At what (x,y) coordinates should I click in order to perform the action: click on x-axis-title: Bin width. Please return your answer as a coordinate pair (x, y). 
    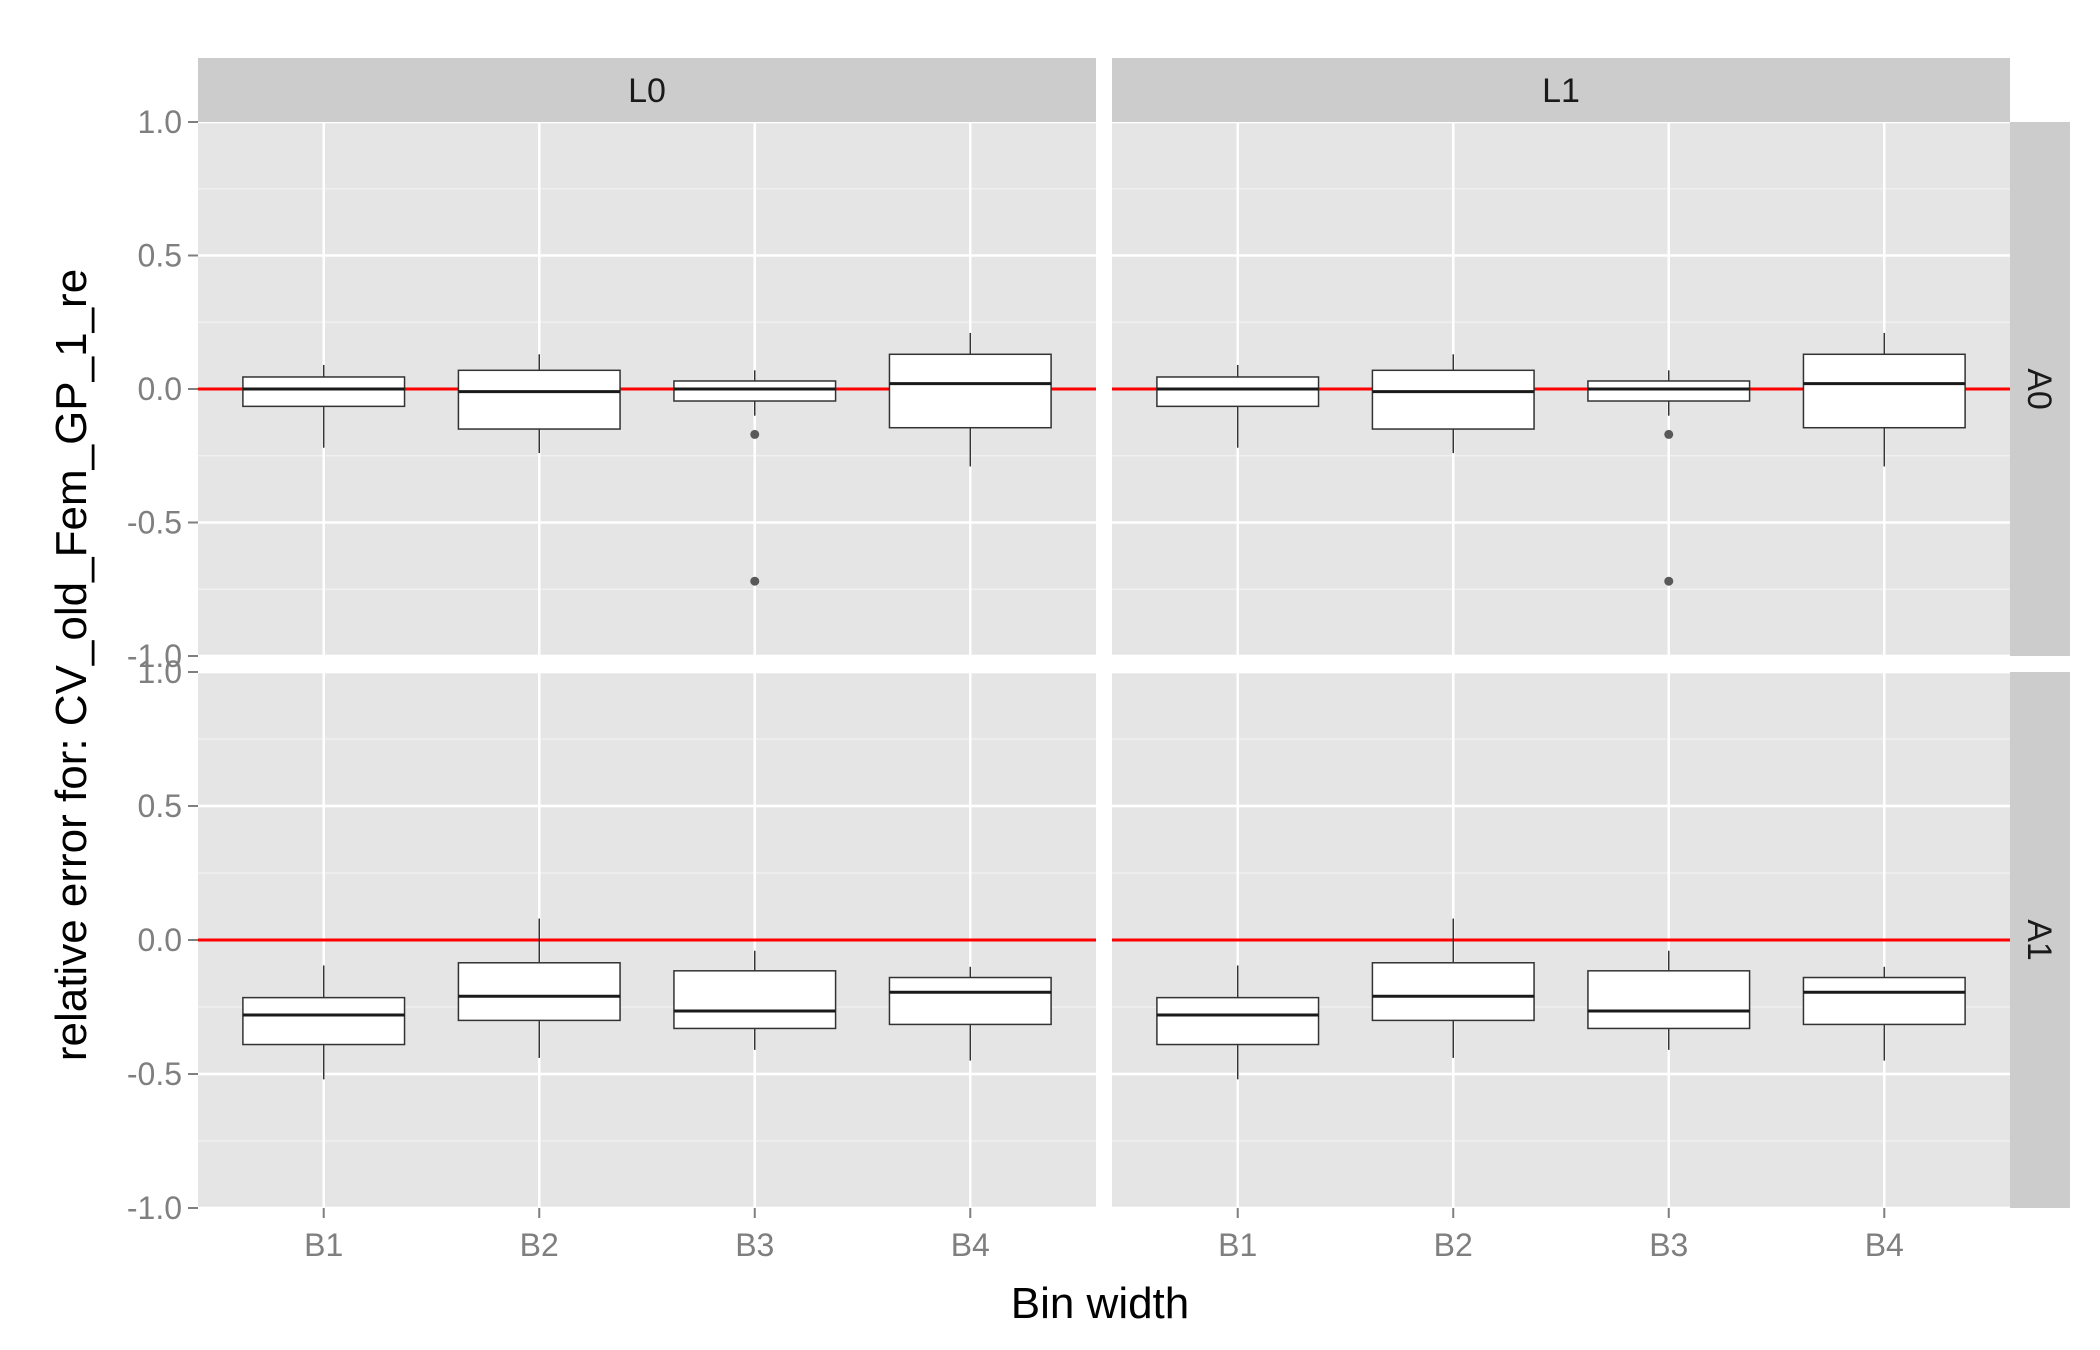
    Looking at the image, I should click on (1100, 1303).